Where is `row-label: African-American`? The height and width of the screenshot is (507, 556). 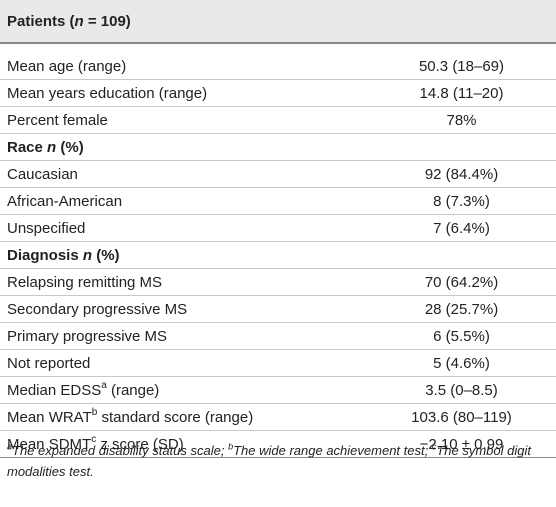 row-label: African-American is located at coordinates (183, 201).